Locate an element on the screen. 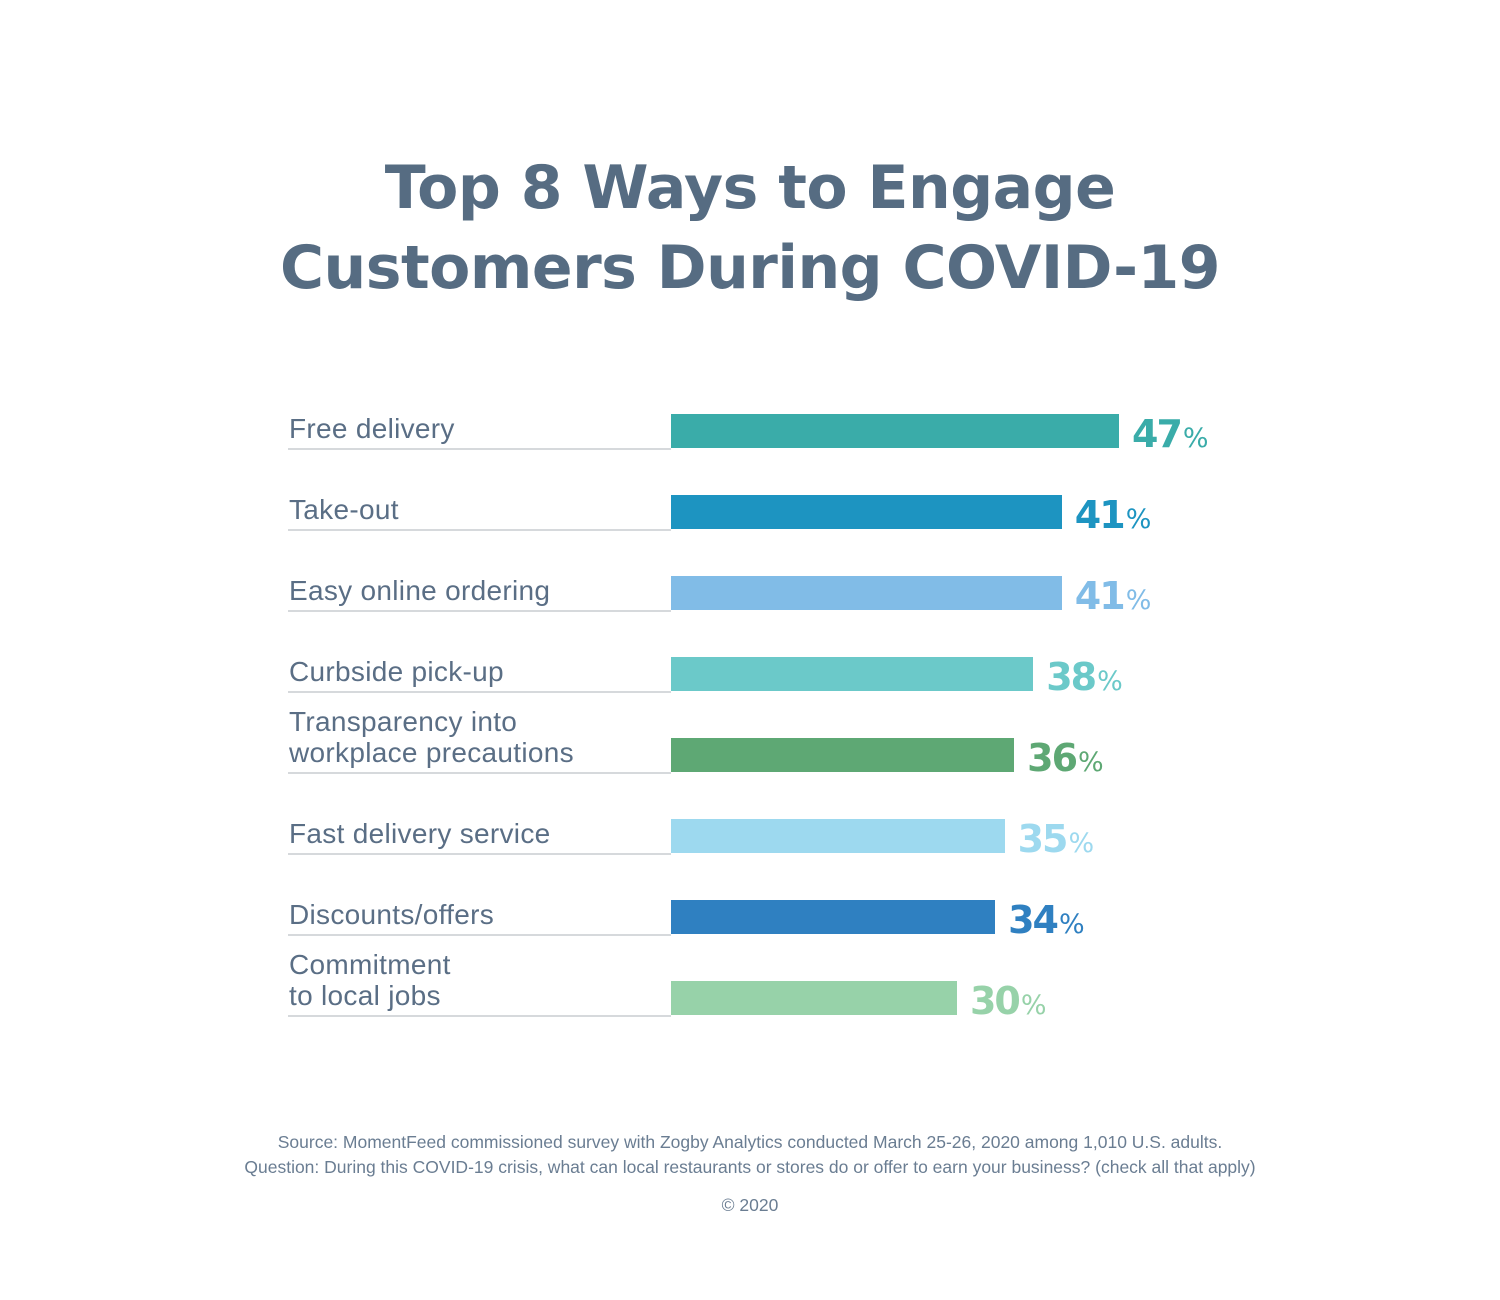 The width and height of the screenshot is (1500, 1300). value-label: 30% is located at coordinates (1008, 1001).